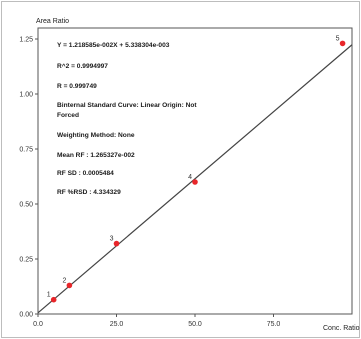 Image resolution: width=361 pixels, height=339 pixels. What do you see at coordinates (274, 324) in the screenshot?
I see `x-tick-label: 75.0` at bounding box center [274, 324].